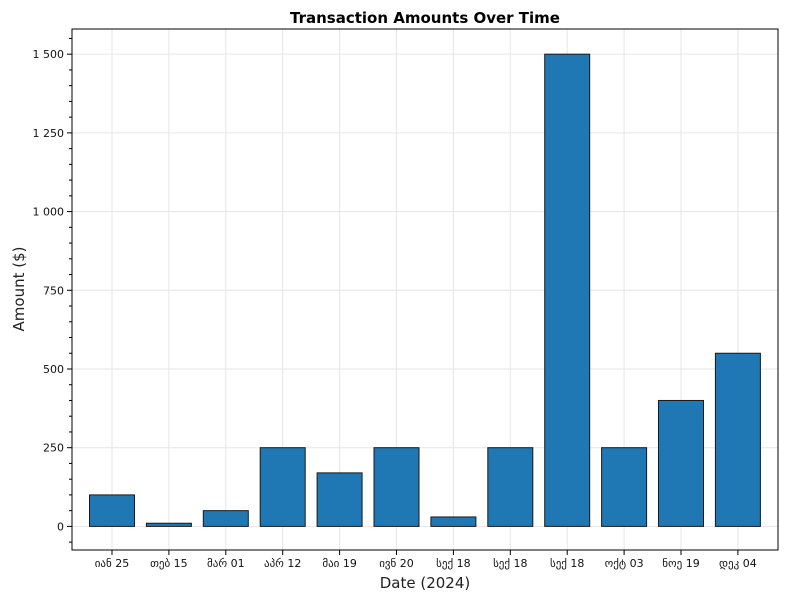 The width and height of the screenshot is (800, 600). I want to click on x-tick-label: ივნ 20, so click(396, 563).